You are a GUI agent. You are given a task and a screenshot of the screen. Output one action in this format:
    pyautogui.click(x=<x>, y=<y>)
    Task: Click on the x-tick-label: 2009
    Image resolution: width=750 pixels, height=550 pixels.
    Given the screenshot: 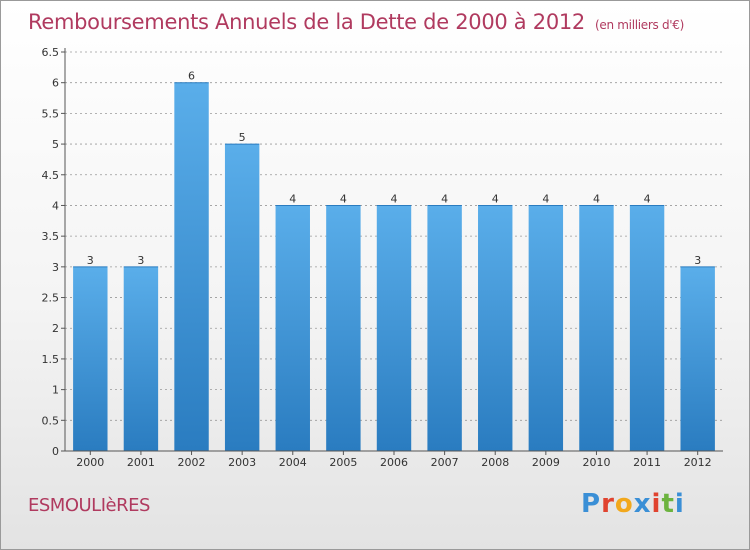 What is the action you would take?
    pyautogui.click(x=546, y=462)
    